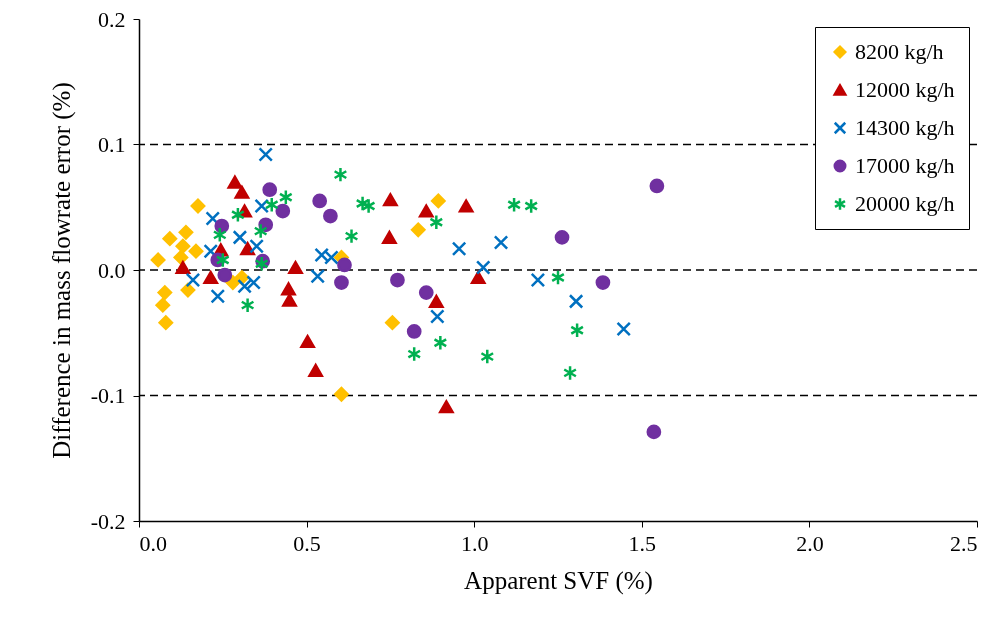  Describe the element at coordinates (112, 270) in the screenshot. I see `y-tick-label: 0.0` at that location.